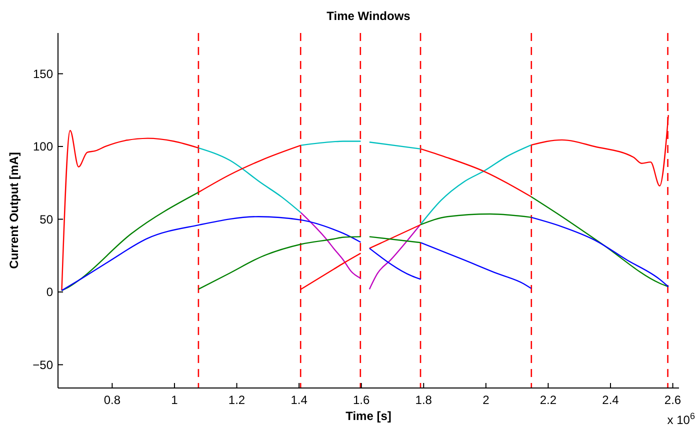 This screenshot has height=428, width=699. I want to click on y-axis-title: Current Output [mA], so click(14, 210).